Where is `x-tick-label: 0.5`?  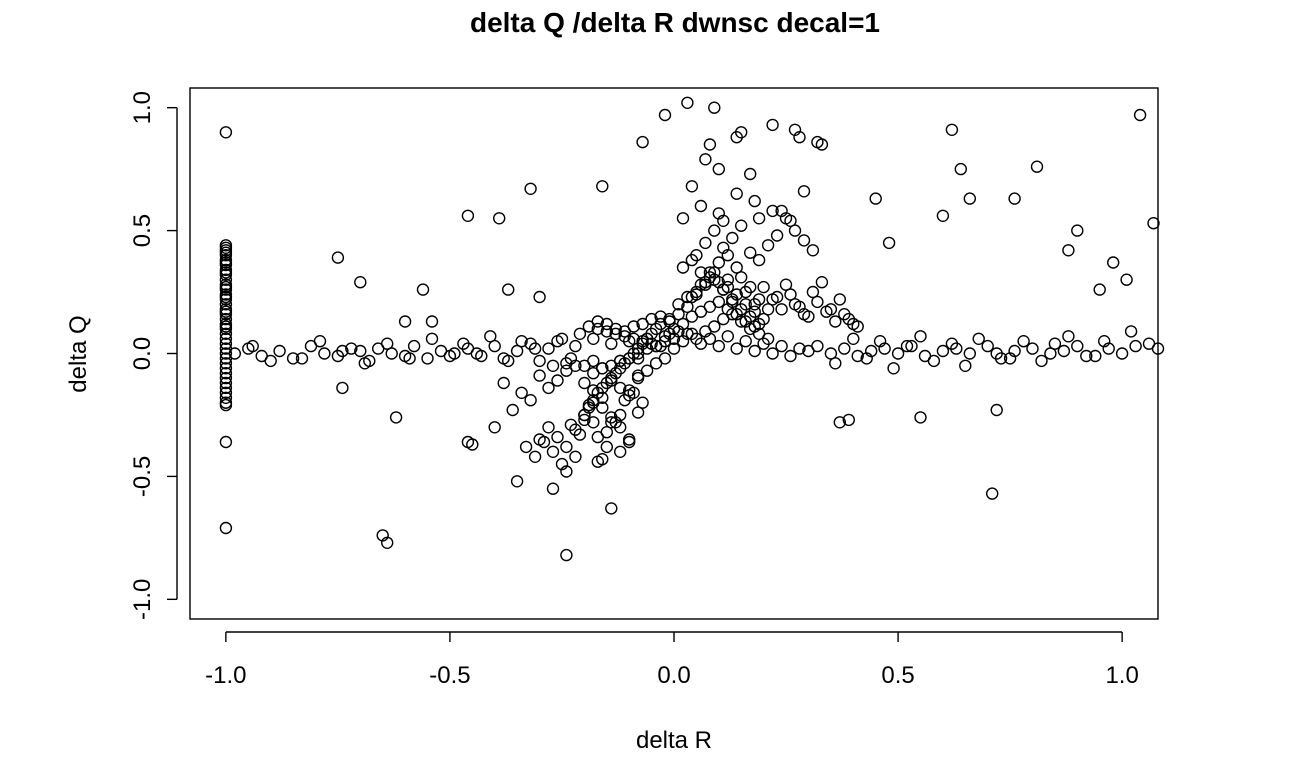
x-tick-label: 0.5 is located at coordinates (897, 675).